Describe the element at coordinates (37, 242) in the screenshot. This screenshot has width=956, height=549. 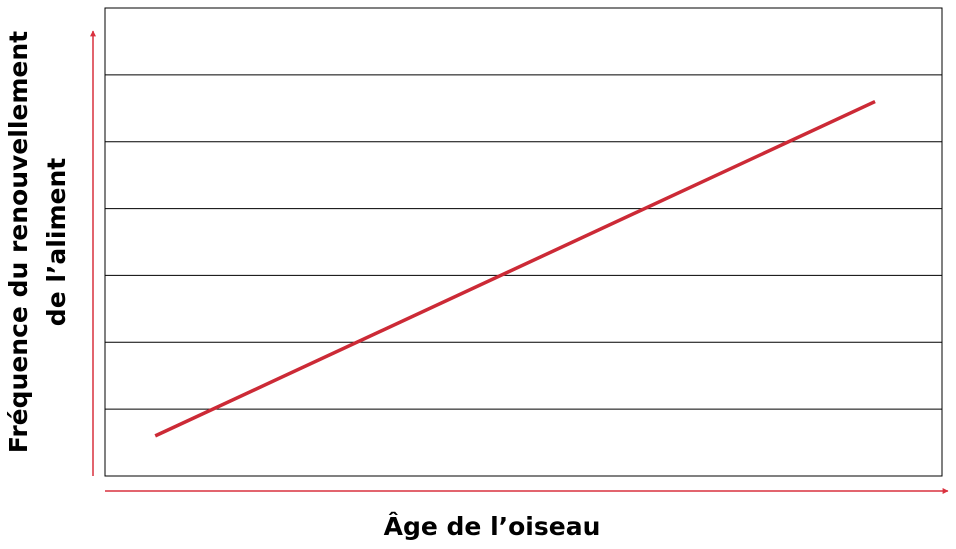
I see `y-axis-label: Fréquence du renouvellement de l’aliment` at that location.